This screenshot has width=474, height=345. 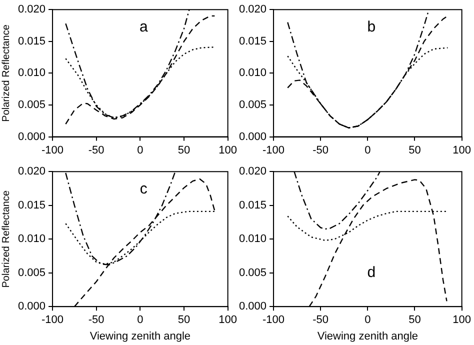 What do you see at coordinates (144, 27) in the screenshot?
I see `annotation: a` at bounding box center [144, 27].